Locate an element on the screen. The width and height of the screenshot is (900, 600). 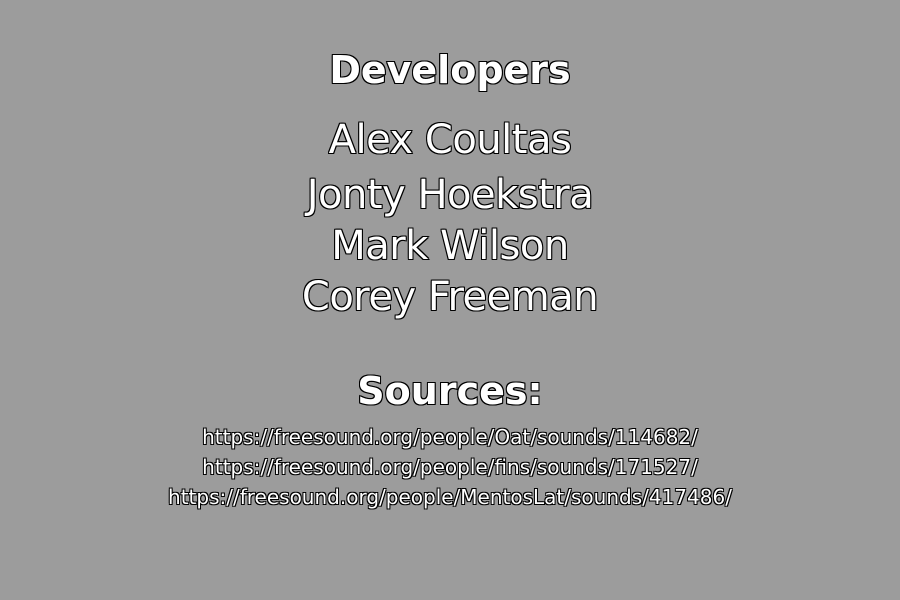
developer-name: Corey Freeman is located at coordinates (450, 297).